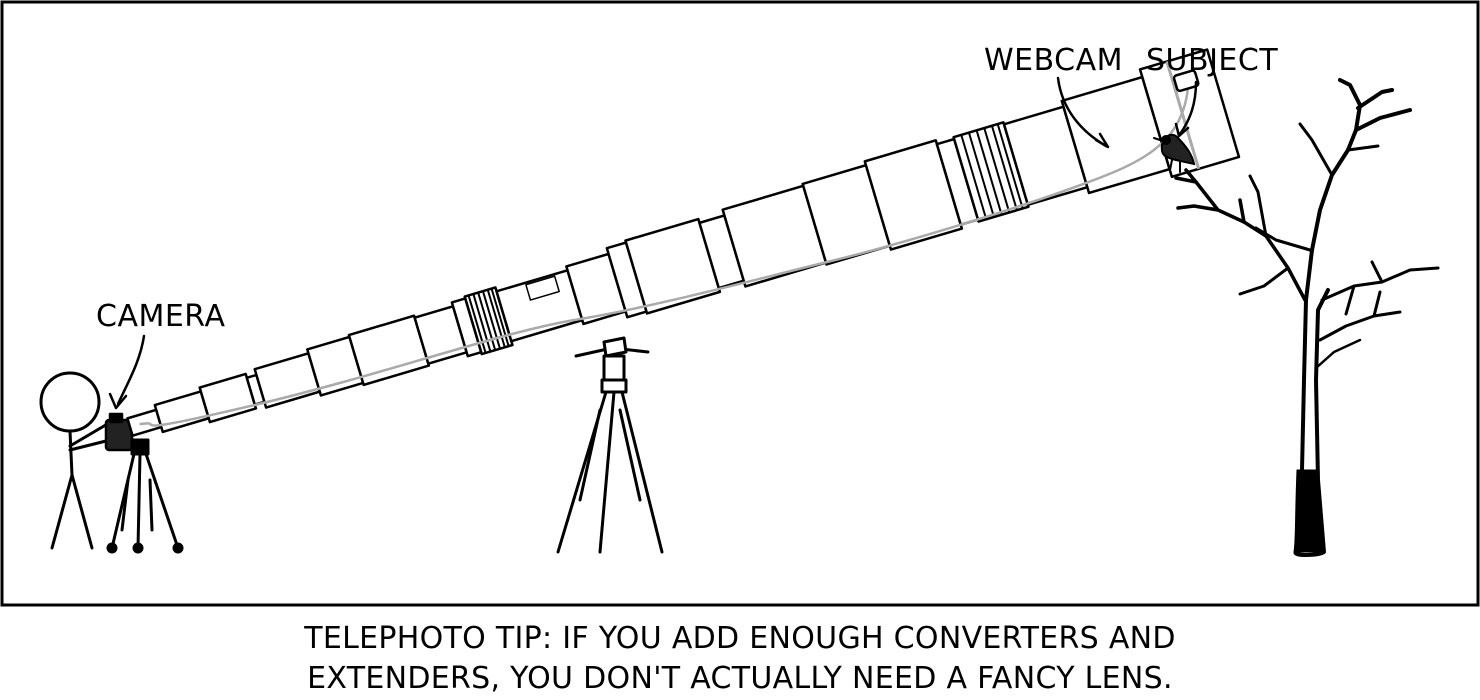 This screenshot has width=1480, height=700. I want to click on webcam-icon, so click(1183, 115).